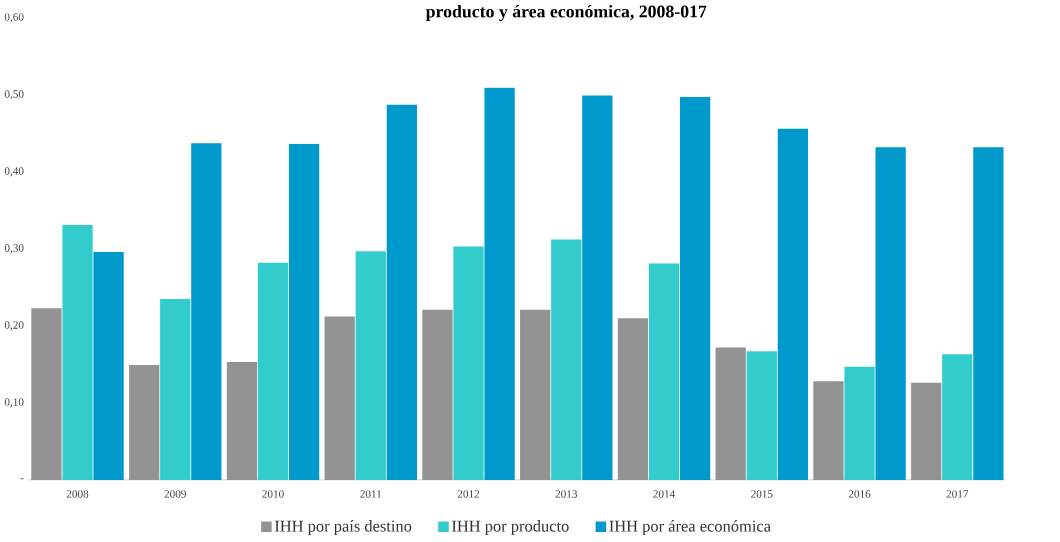  Describe the element at coordinates (762, 494) in the screenshot. I see `x-tick-label: 2015` at that location.